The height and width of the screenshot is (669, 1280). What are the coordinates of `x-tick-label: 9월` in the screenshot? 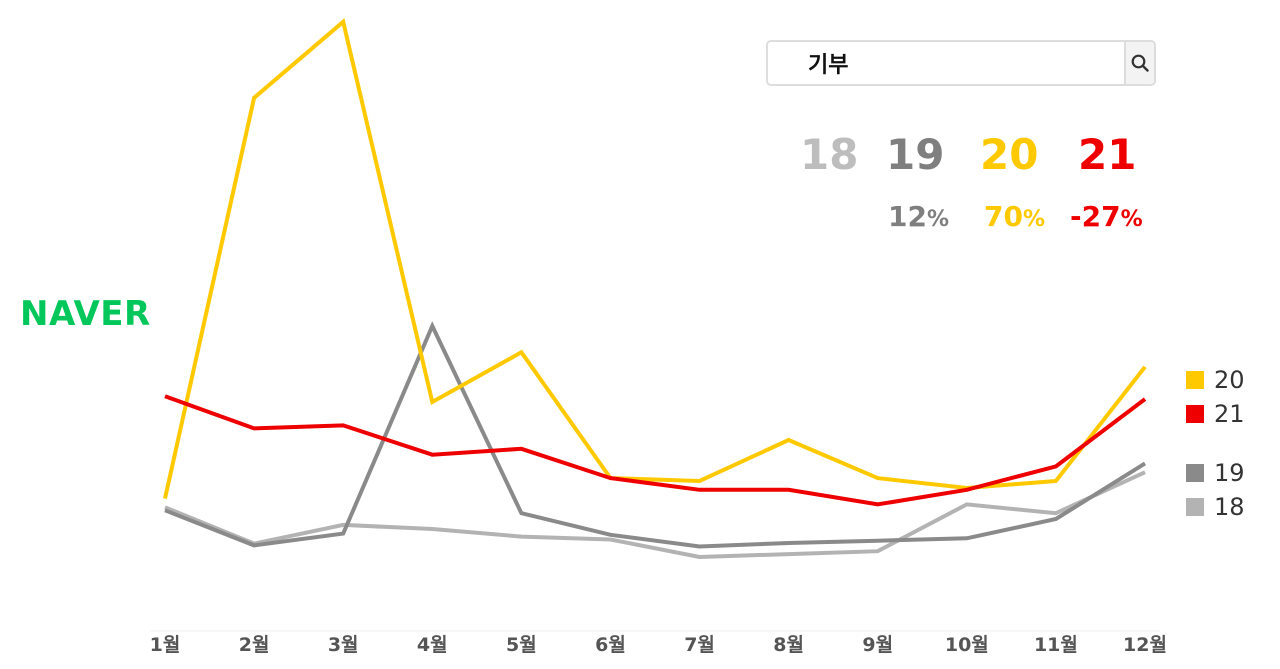 It's located at (877, 645).